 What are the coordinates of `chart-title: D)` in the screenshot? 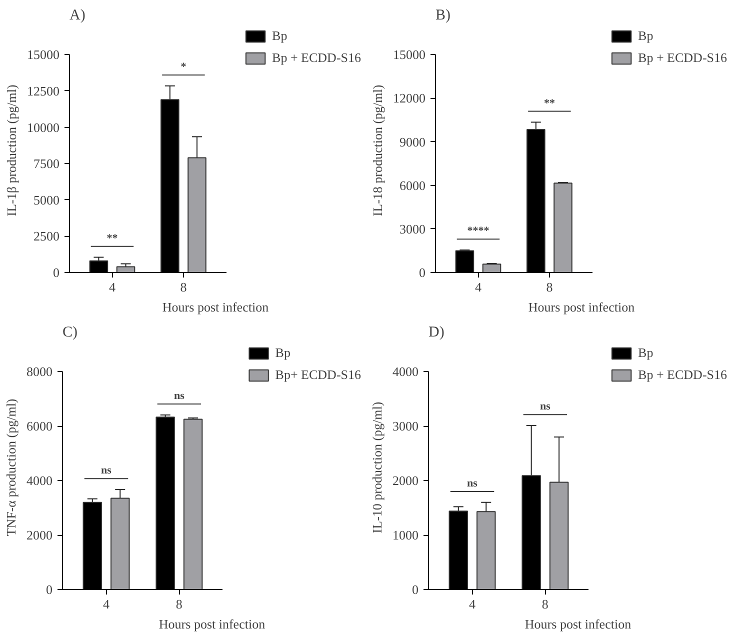 It's located at (436, 332).